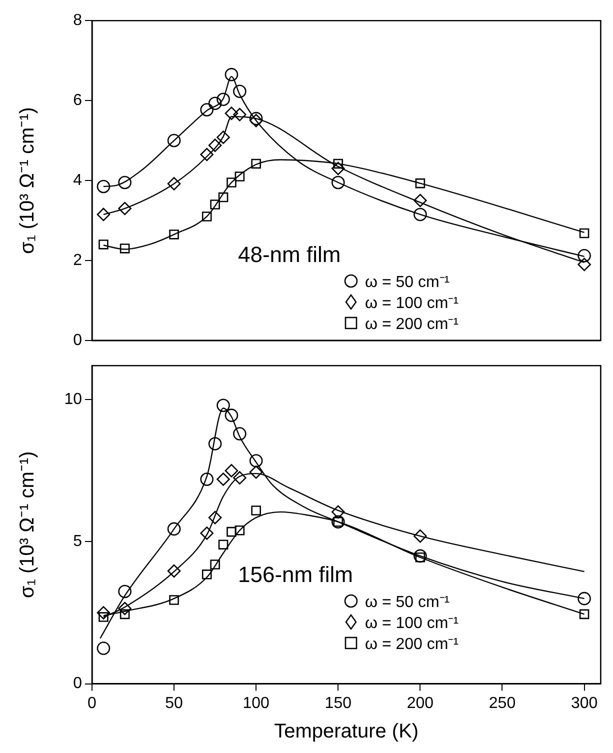 This screenshot has height=753, width=613. Describe the element at coordinates (77, 100) in the screenshot. I see `y-tick-label: 6` at that location.